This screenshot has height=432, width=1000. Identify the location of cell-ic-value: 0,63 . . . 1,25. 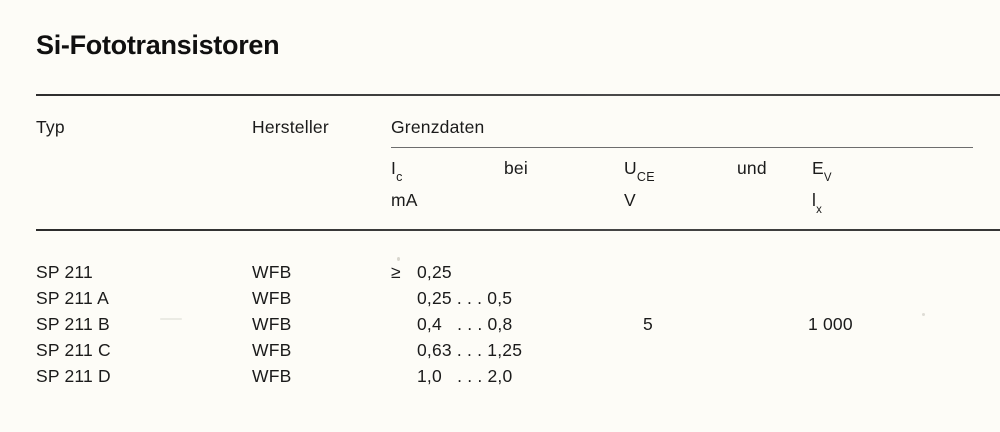
(470, 350).